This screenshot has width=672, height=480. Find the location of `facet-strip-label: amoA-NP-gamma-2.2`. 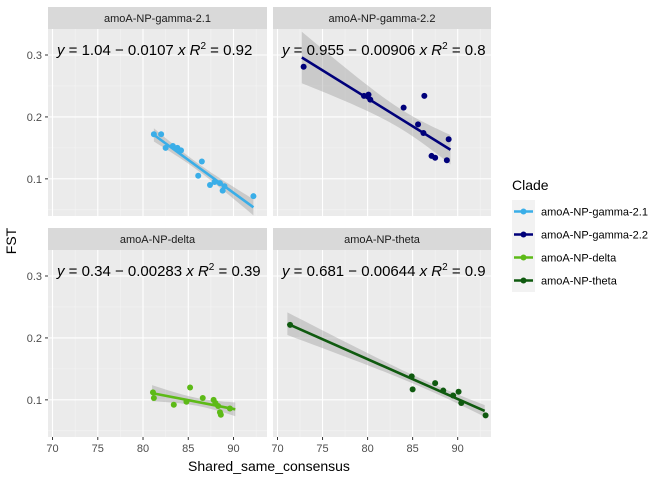

facet-strip-label: amoA-NP-gamma-2.2 is located at coordinates (382, 19).